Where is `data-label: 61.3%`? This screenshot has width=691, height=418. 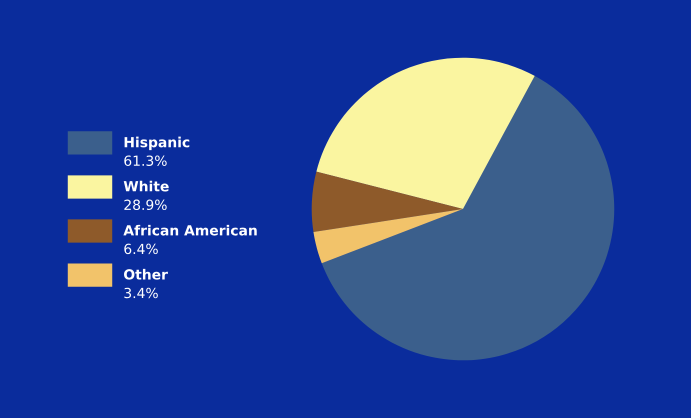 data-label: 61.3% is located at coordinates (145, 160).